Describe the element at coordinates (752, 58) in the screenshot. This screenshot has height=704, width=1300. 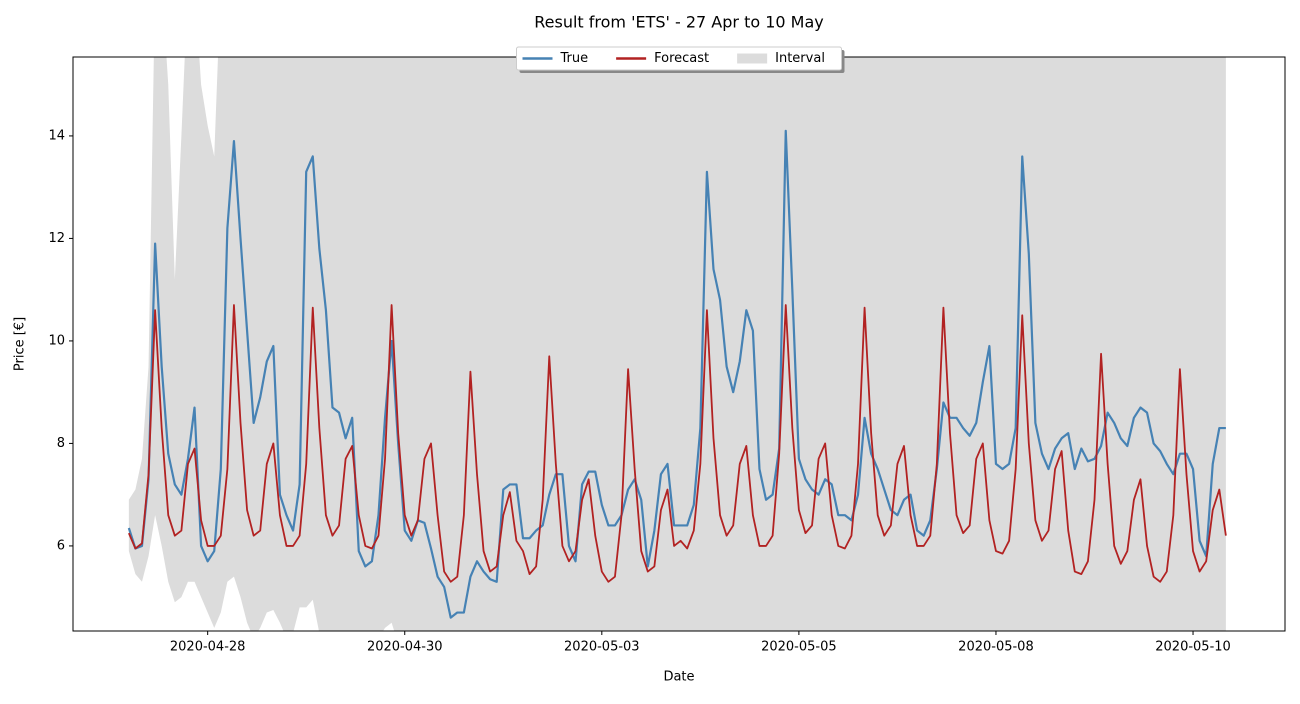
I see `legend-swatch` at that location.